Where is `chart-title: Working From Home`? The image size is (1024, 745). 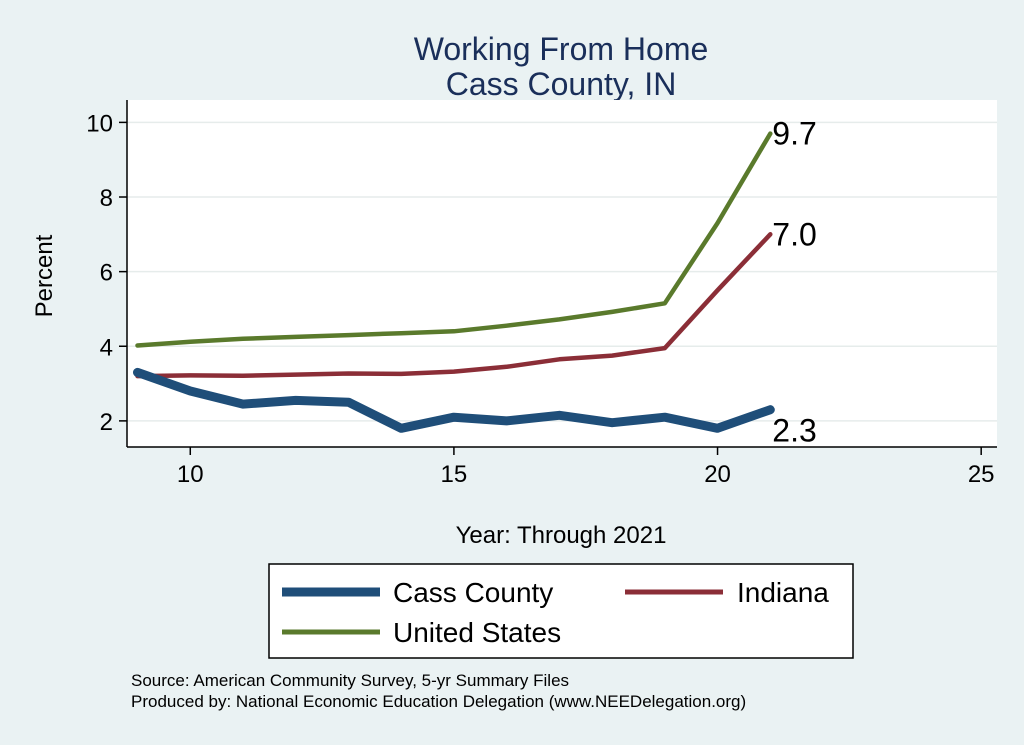
chart-title: Working From Home is located at coordinates (561, 49).